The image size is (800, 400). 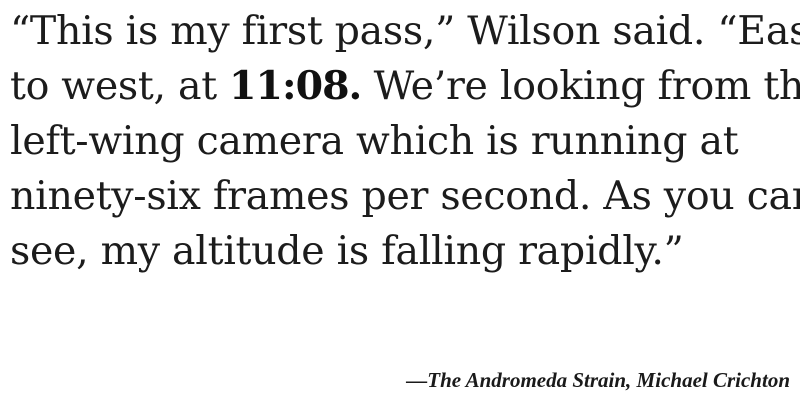 I want to click on quote-line-5: see, my altitude is falling rapidly.”, so click(x=347, y=251).